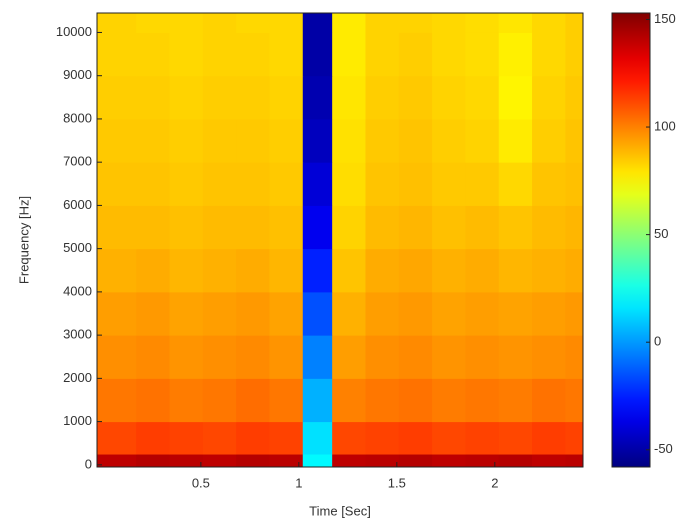  I want to click on y-tick-label: 7000, so click(77, 161).